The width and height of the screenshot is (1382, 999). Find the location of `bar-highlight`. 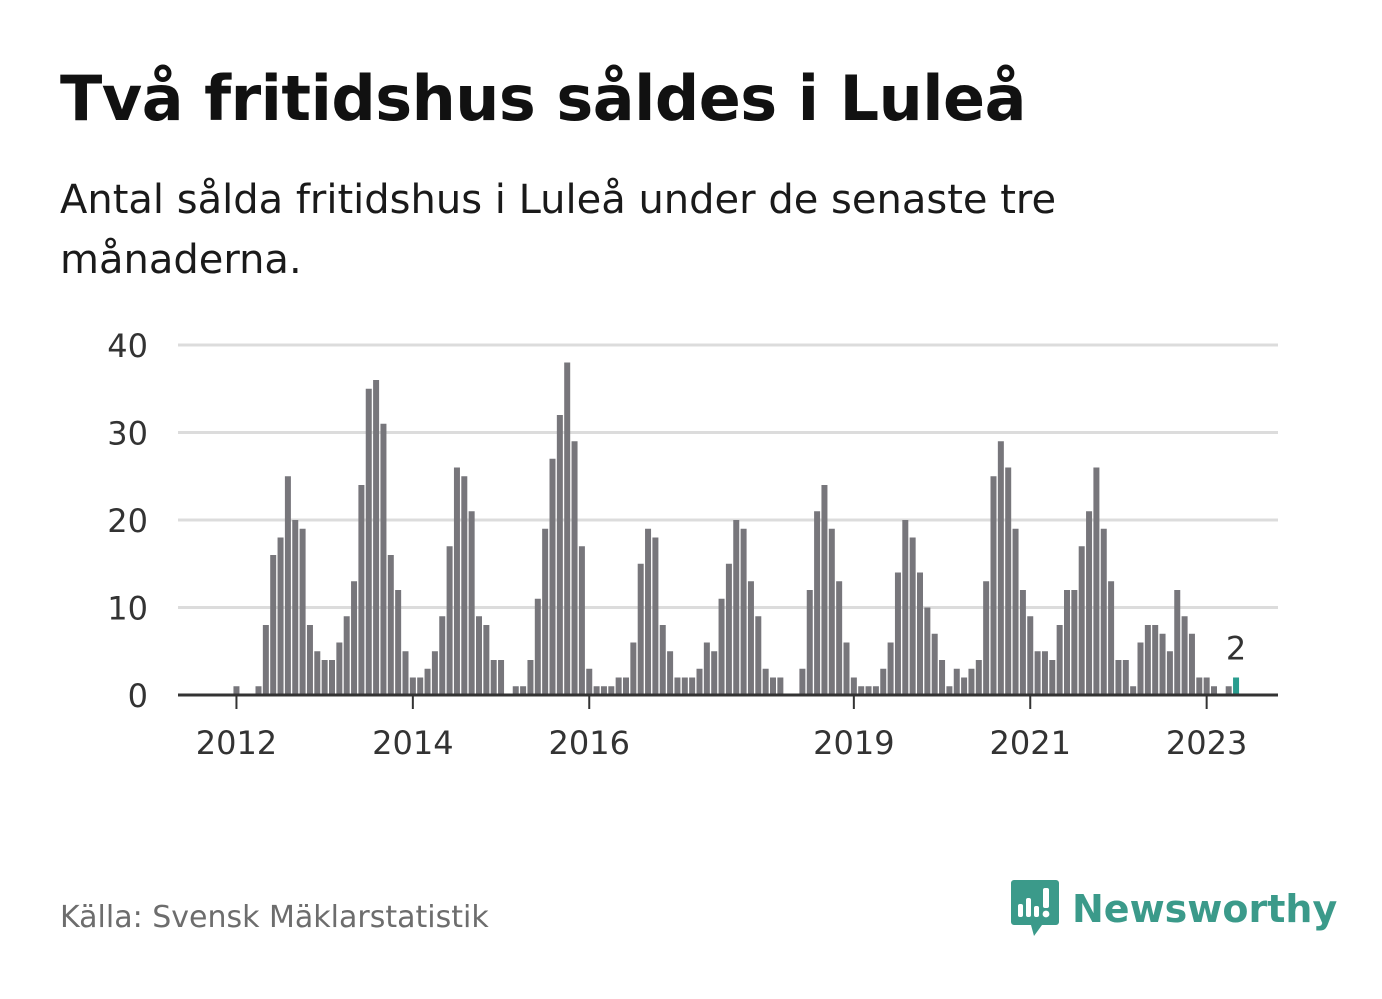

bar-highlight is located at coordinates (1236, 686).